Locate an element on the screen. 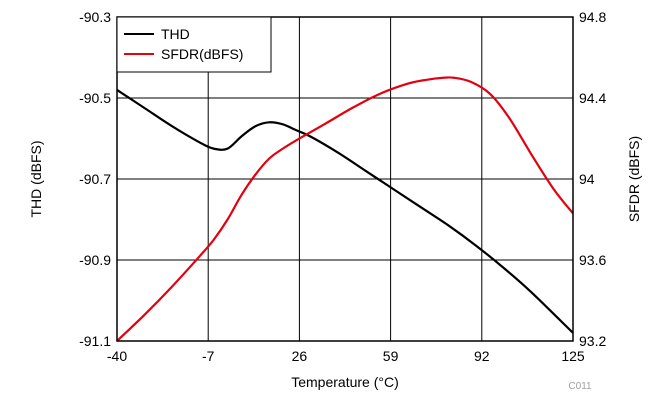 The width and height of the screenshot is (665, 402). legend-label-thd: THD is located at coordinates (175, 34).